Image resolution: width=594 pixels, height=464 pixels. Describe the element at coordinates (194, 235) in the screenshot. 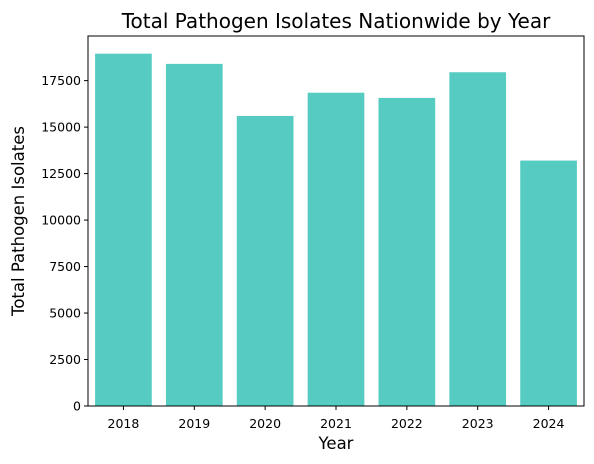

I see `bar-2019` at that location.